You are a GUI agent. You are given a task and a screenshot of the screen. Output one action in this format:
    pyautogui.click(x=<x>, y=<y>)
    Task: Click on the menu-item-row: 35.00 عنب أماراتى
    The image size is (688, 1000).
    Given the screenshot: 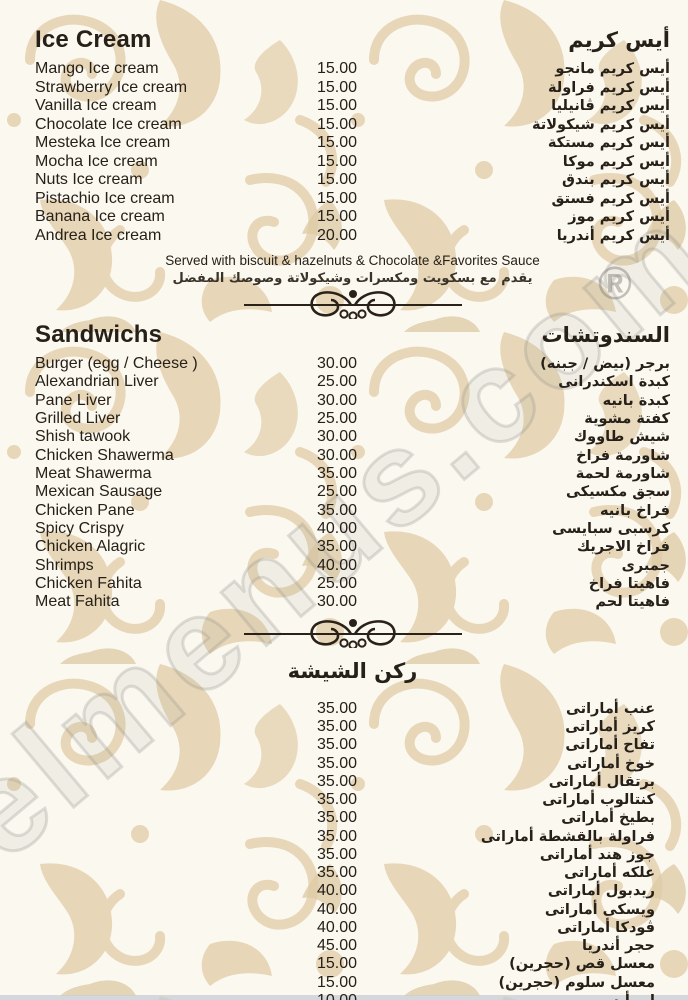 What is the action you would take?
    pyautogui.click(x=352, y=709)
    